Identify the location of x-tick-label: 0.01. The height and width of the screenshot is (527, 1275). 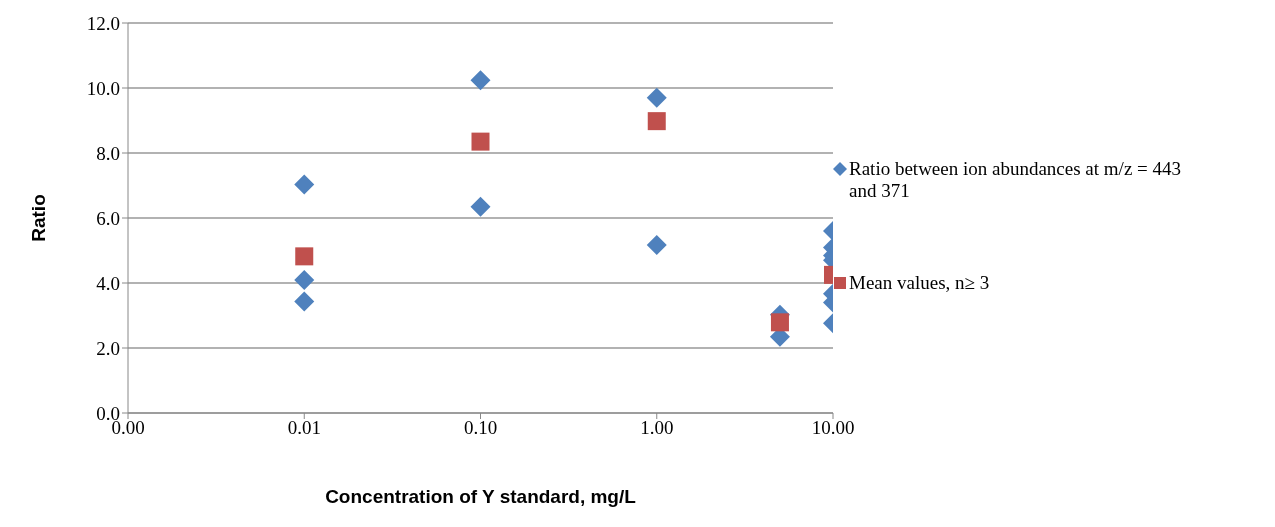
(304, 428).